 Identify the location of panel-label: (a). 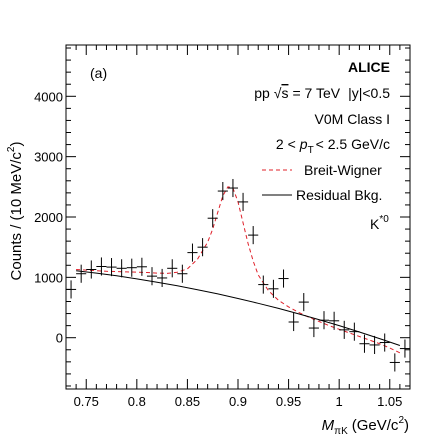
(98, 73).